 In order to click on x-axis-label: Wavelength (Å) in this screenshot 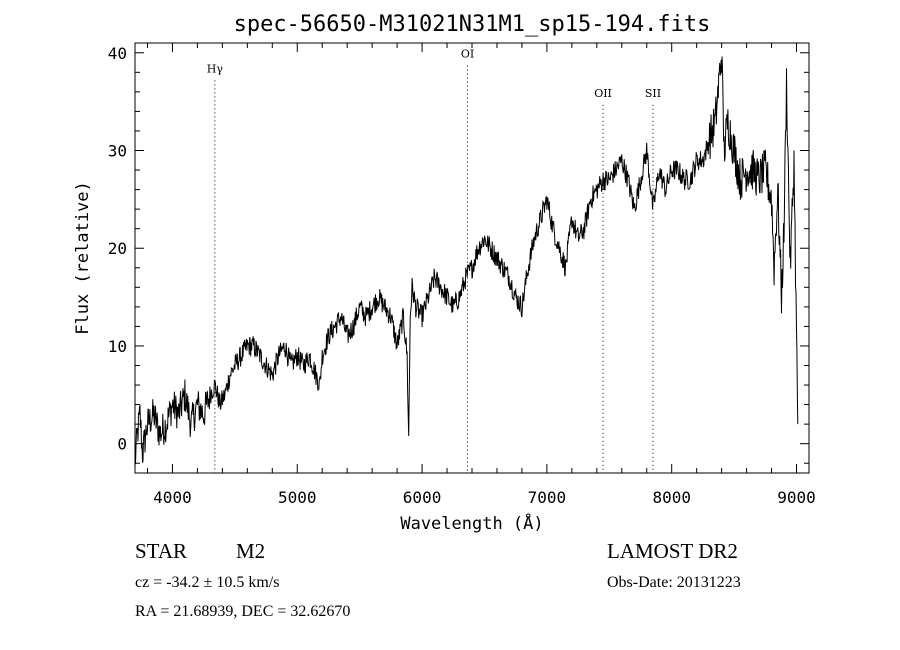, I will do `click(471, 523)`.